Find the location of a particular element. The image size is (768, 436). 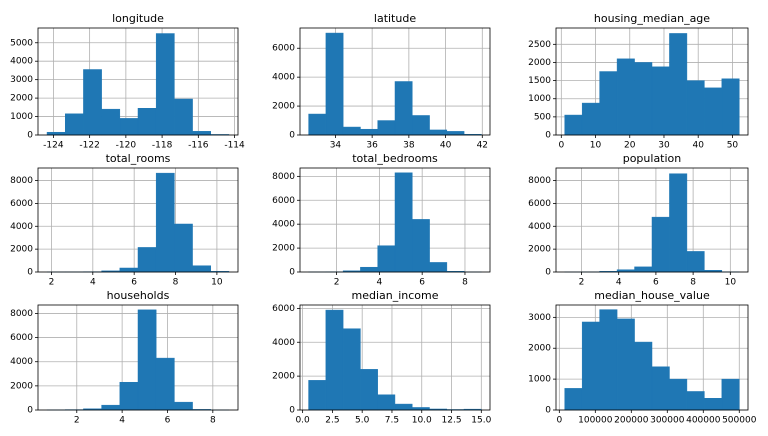

x-tick-label: 300000 is located at coordinates (667, 421).